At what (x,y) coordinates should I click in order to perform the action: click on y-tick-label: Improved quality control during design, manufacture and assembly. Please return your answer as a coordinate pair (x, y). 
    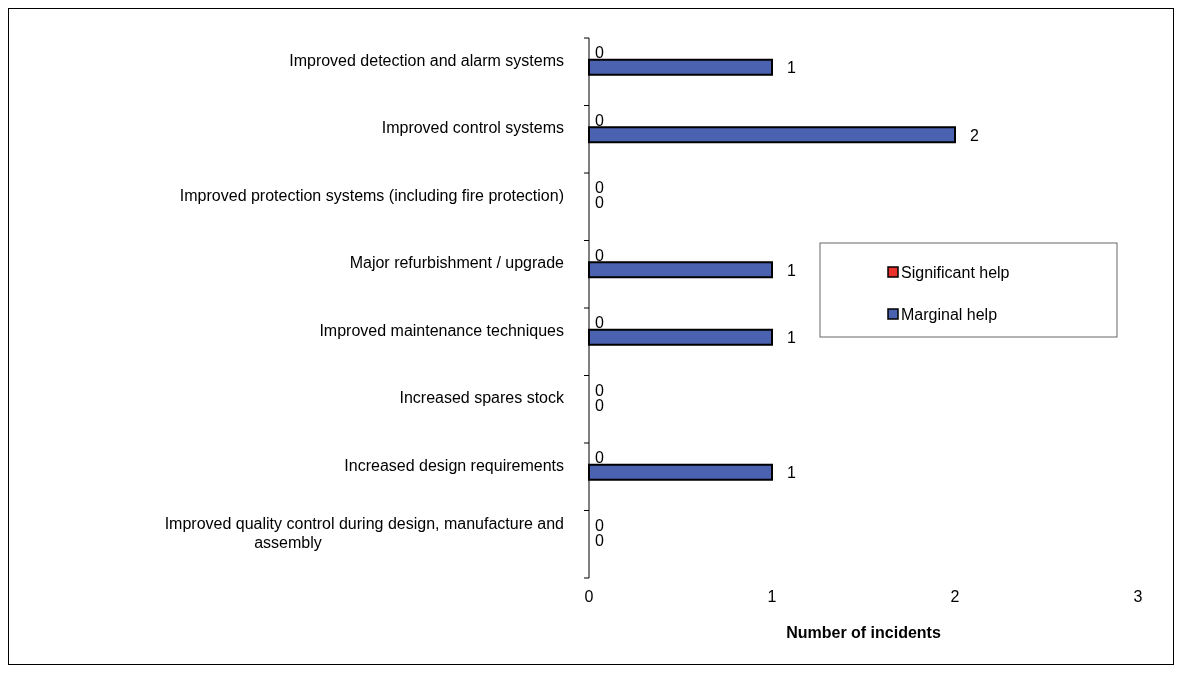
    Looking at the image, I should click on (364, 533).